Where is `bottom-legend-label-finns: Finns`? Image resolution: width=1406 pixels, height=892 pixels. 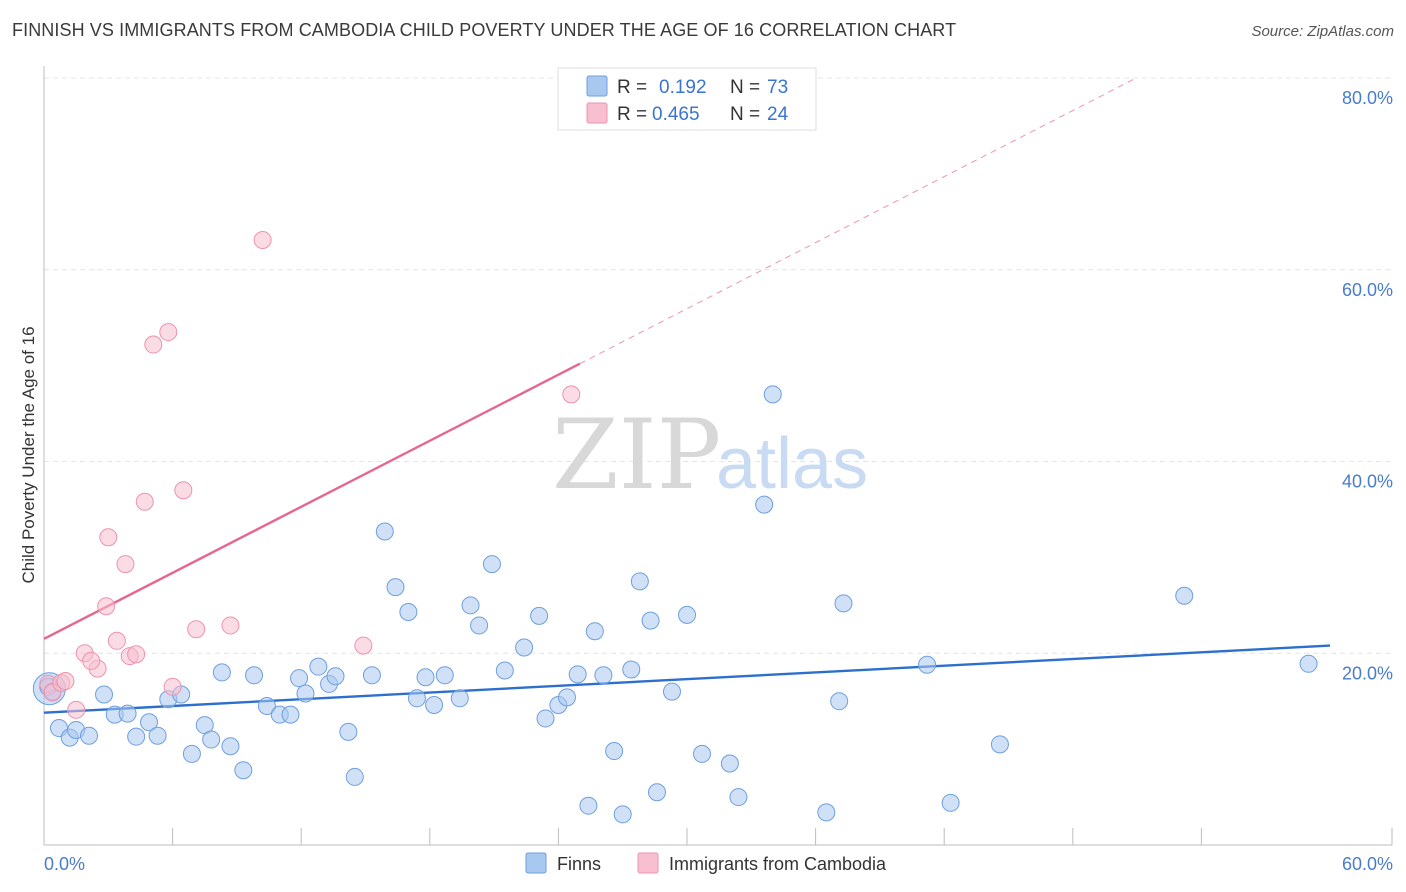
bottom-legend-label-finns: Finns is located at coordinates (579, 864).